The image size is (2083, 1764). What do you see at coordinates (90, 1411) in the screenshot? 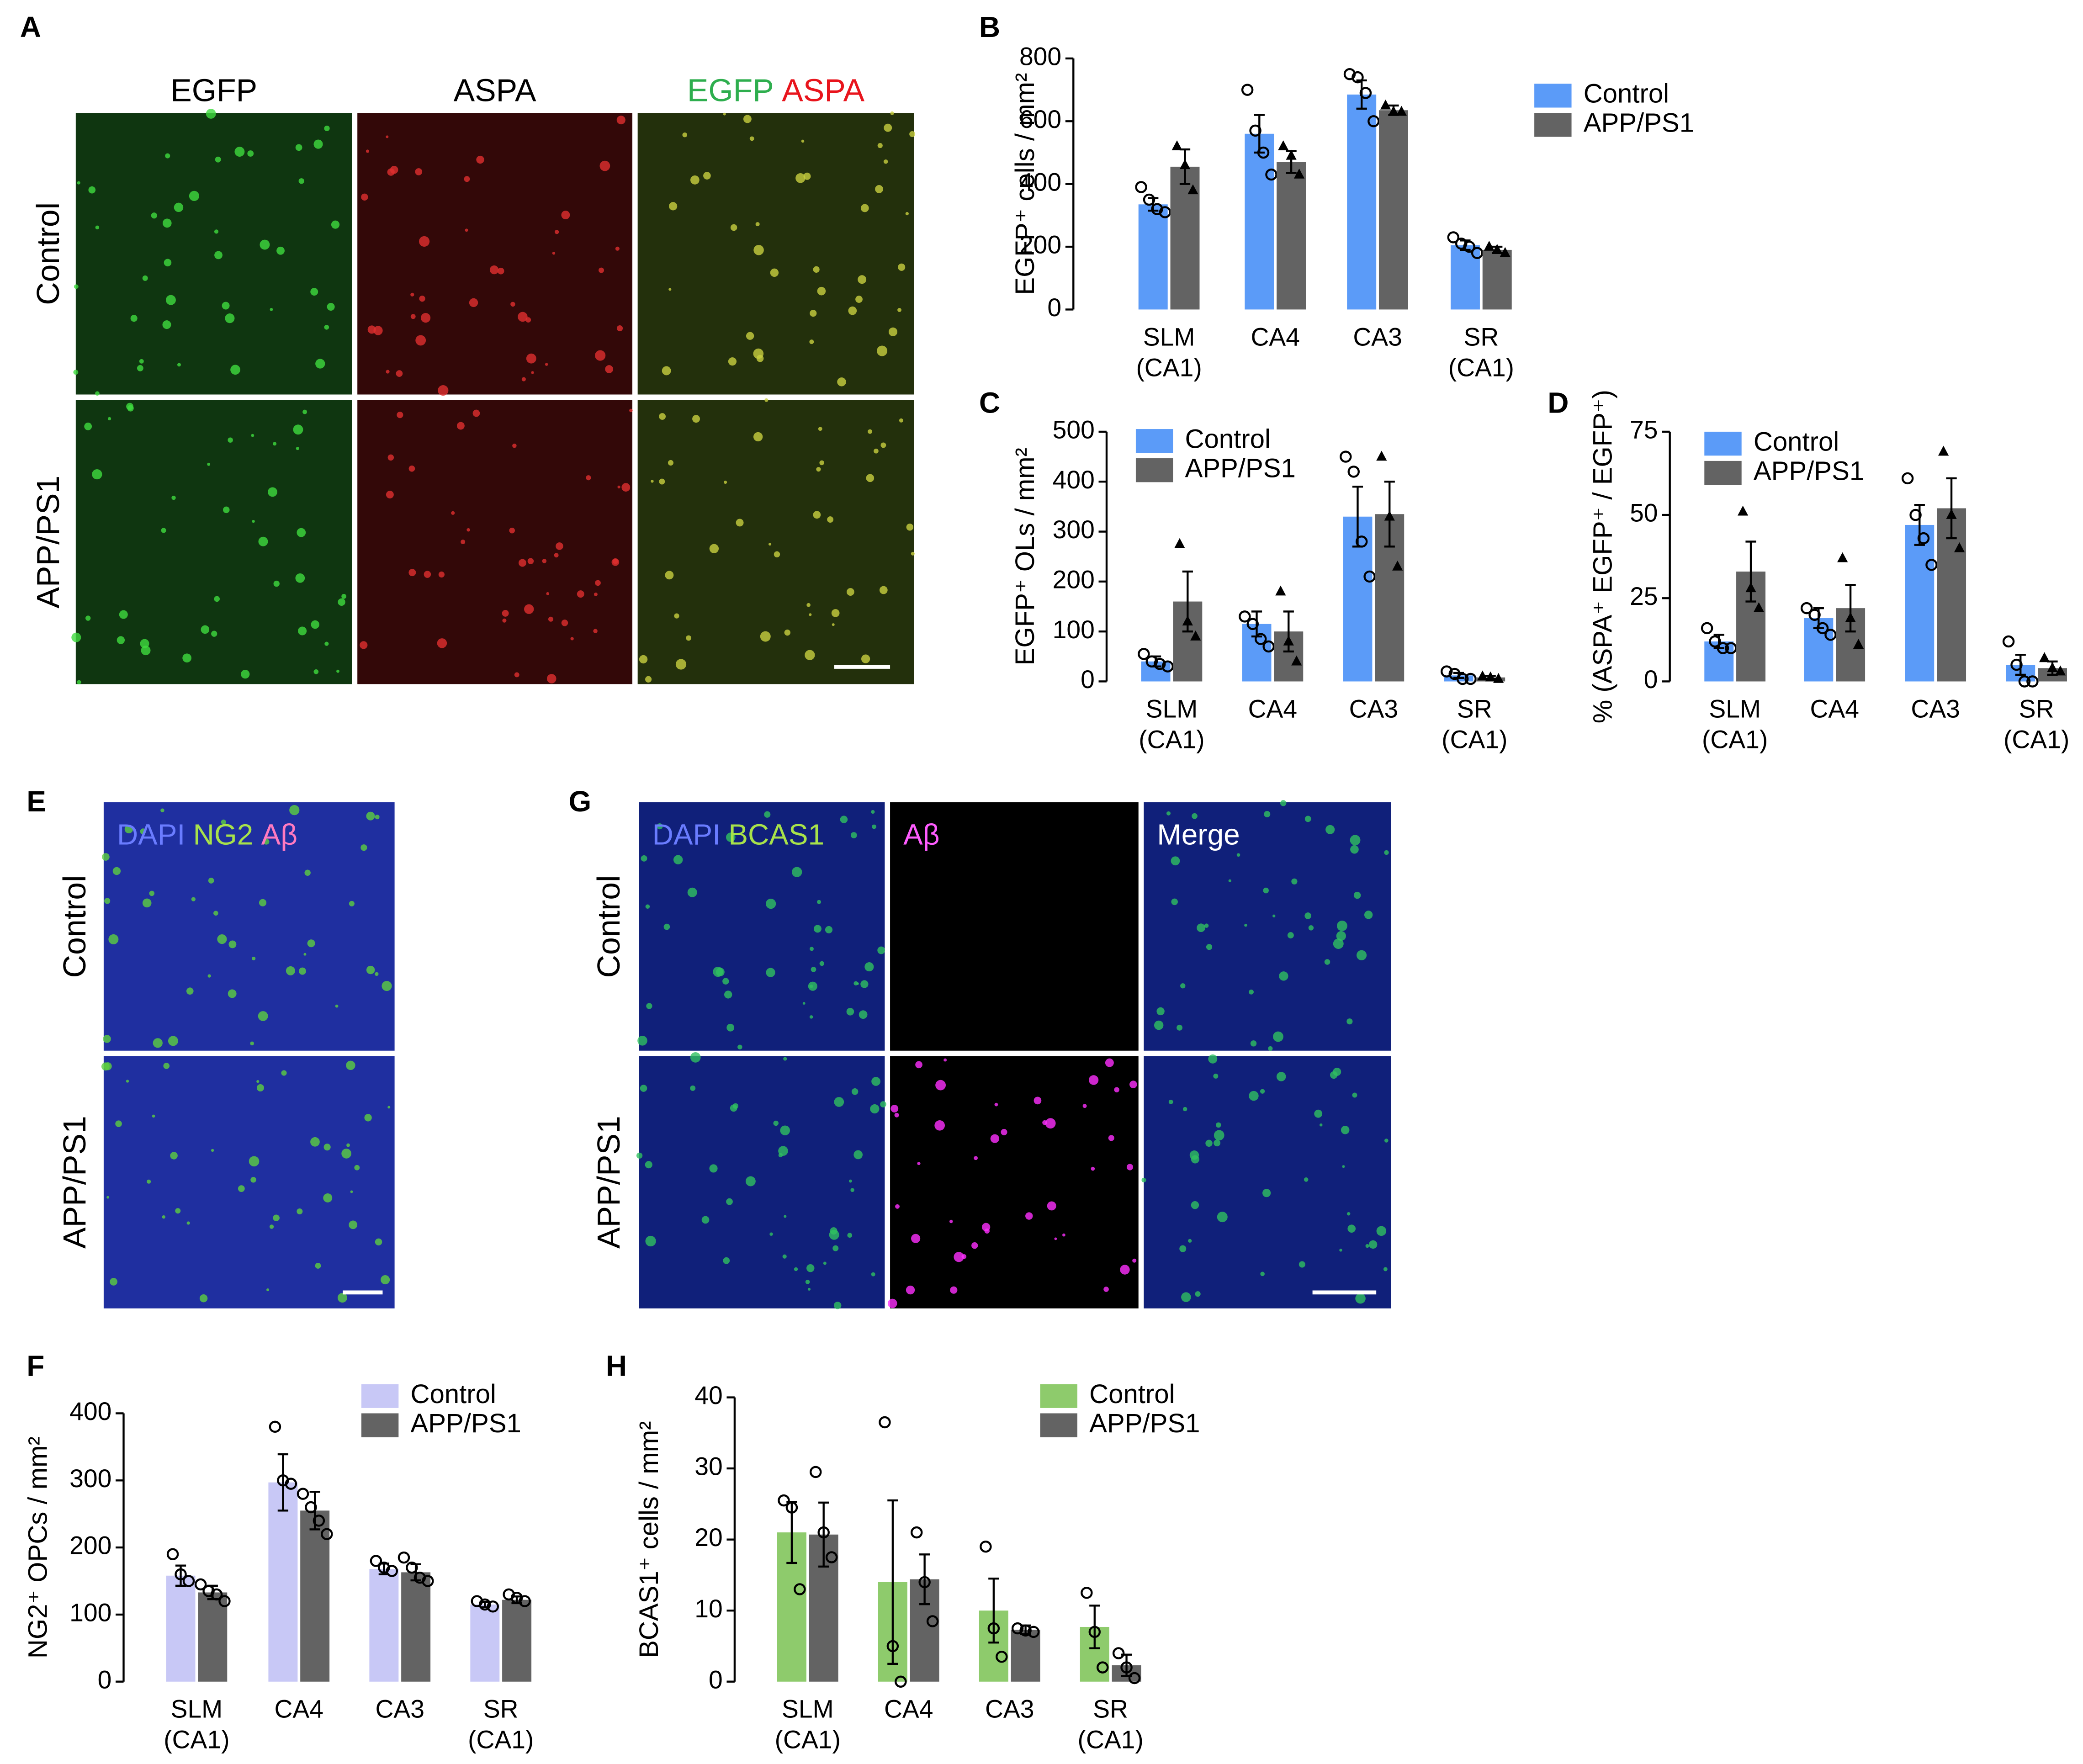
I see `y-tick-label: 400` at bounding box center [90, 1411].